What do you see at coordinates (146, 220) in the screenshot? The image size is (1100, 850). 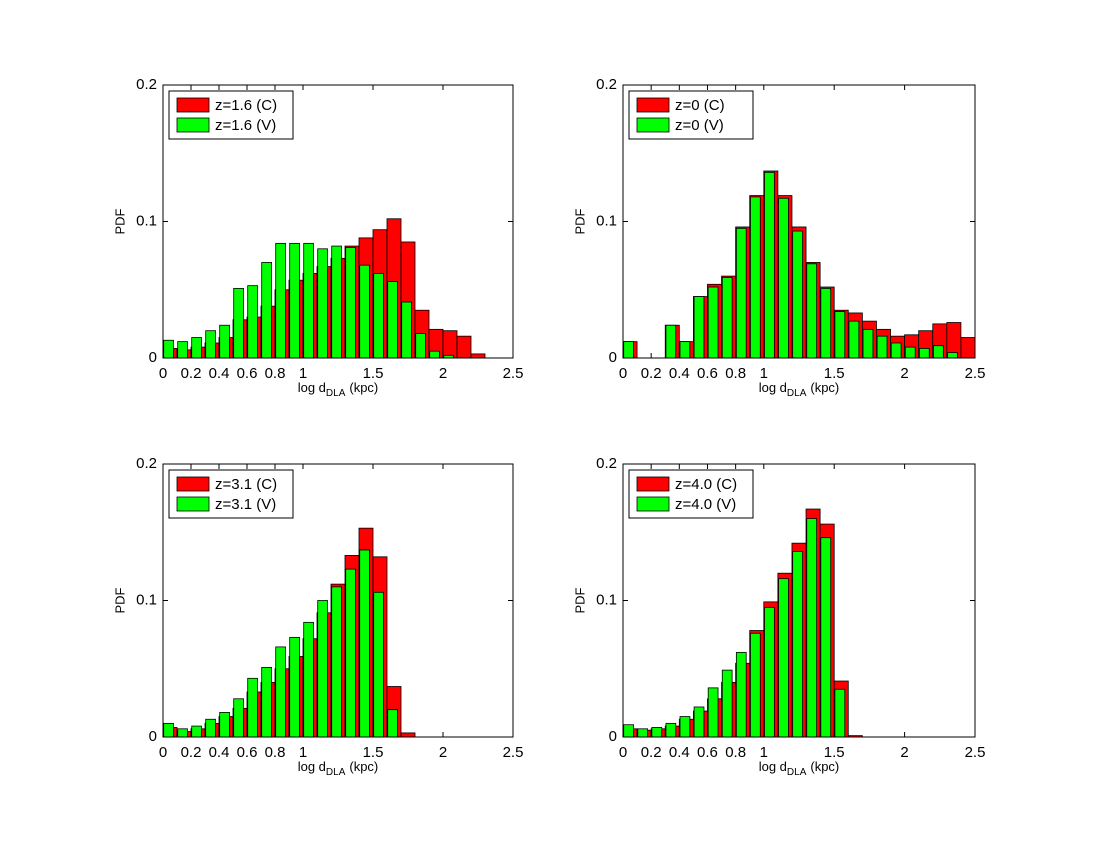 I see `y-tick-label: 0.1` at bounding box center [146, 220].